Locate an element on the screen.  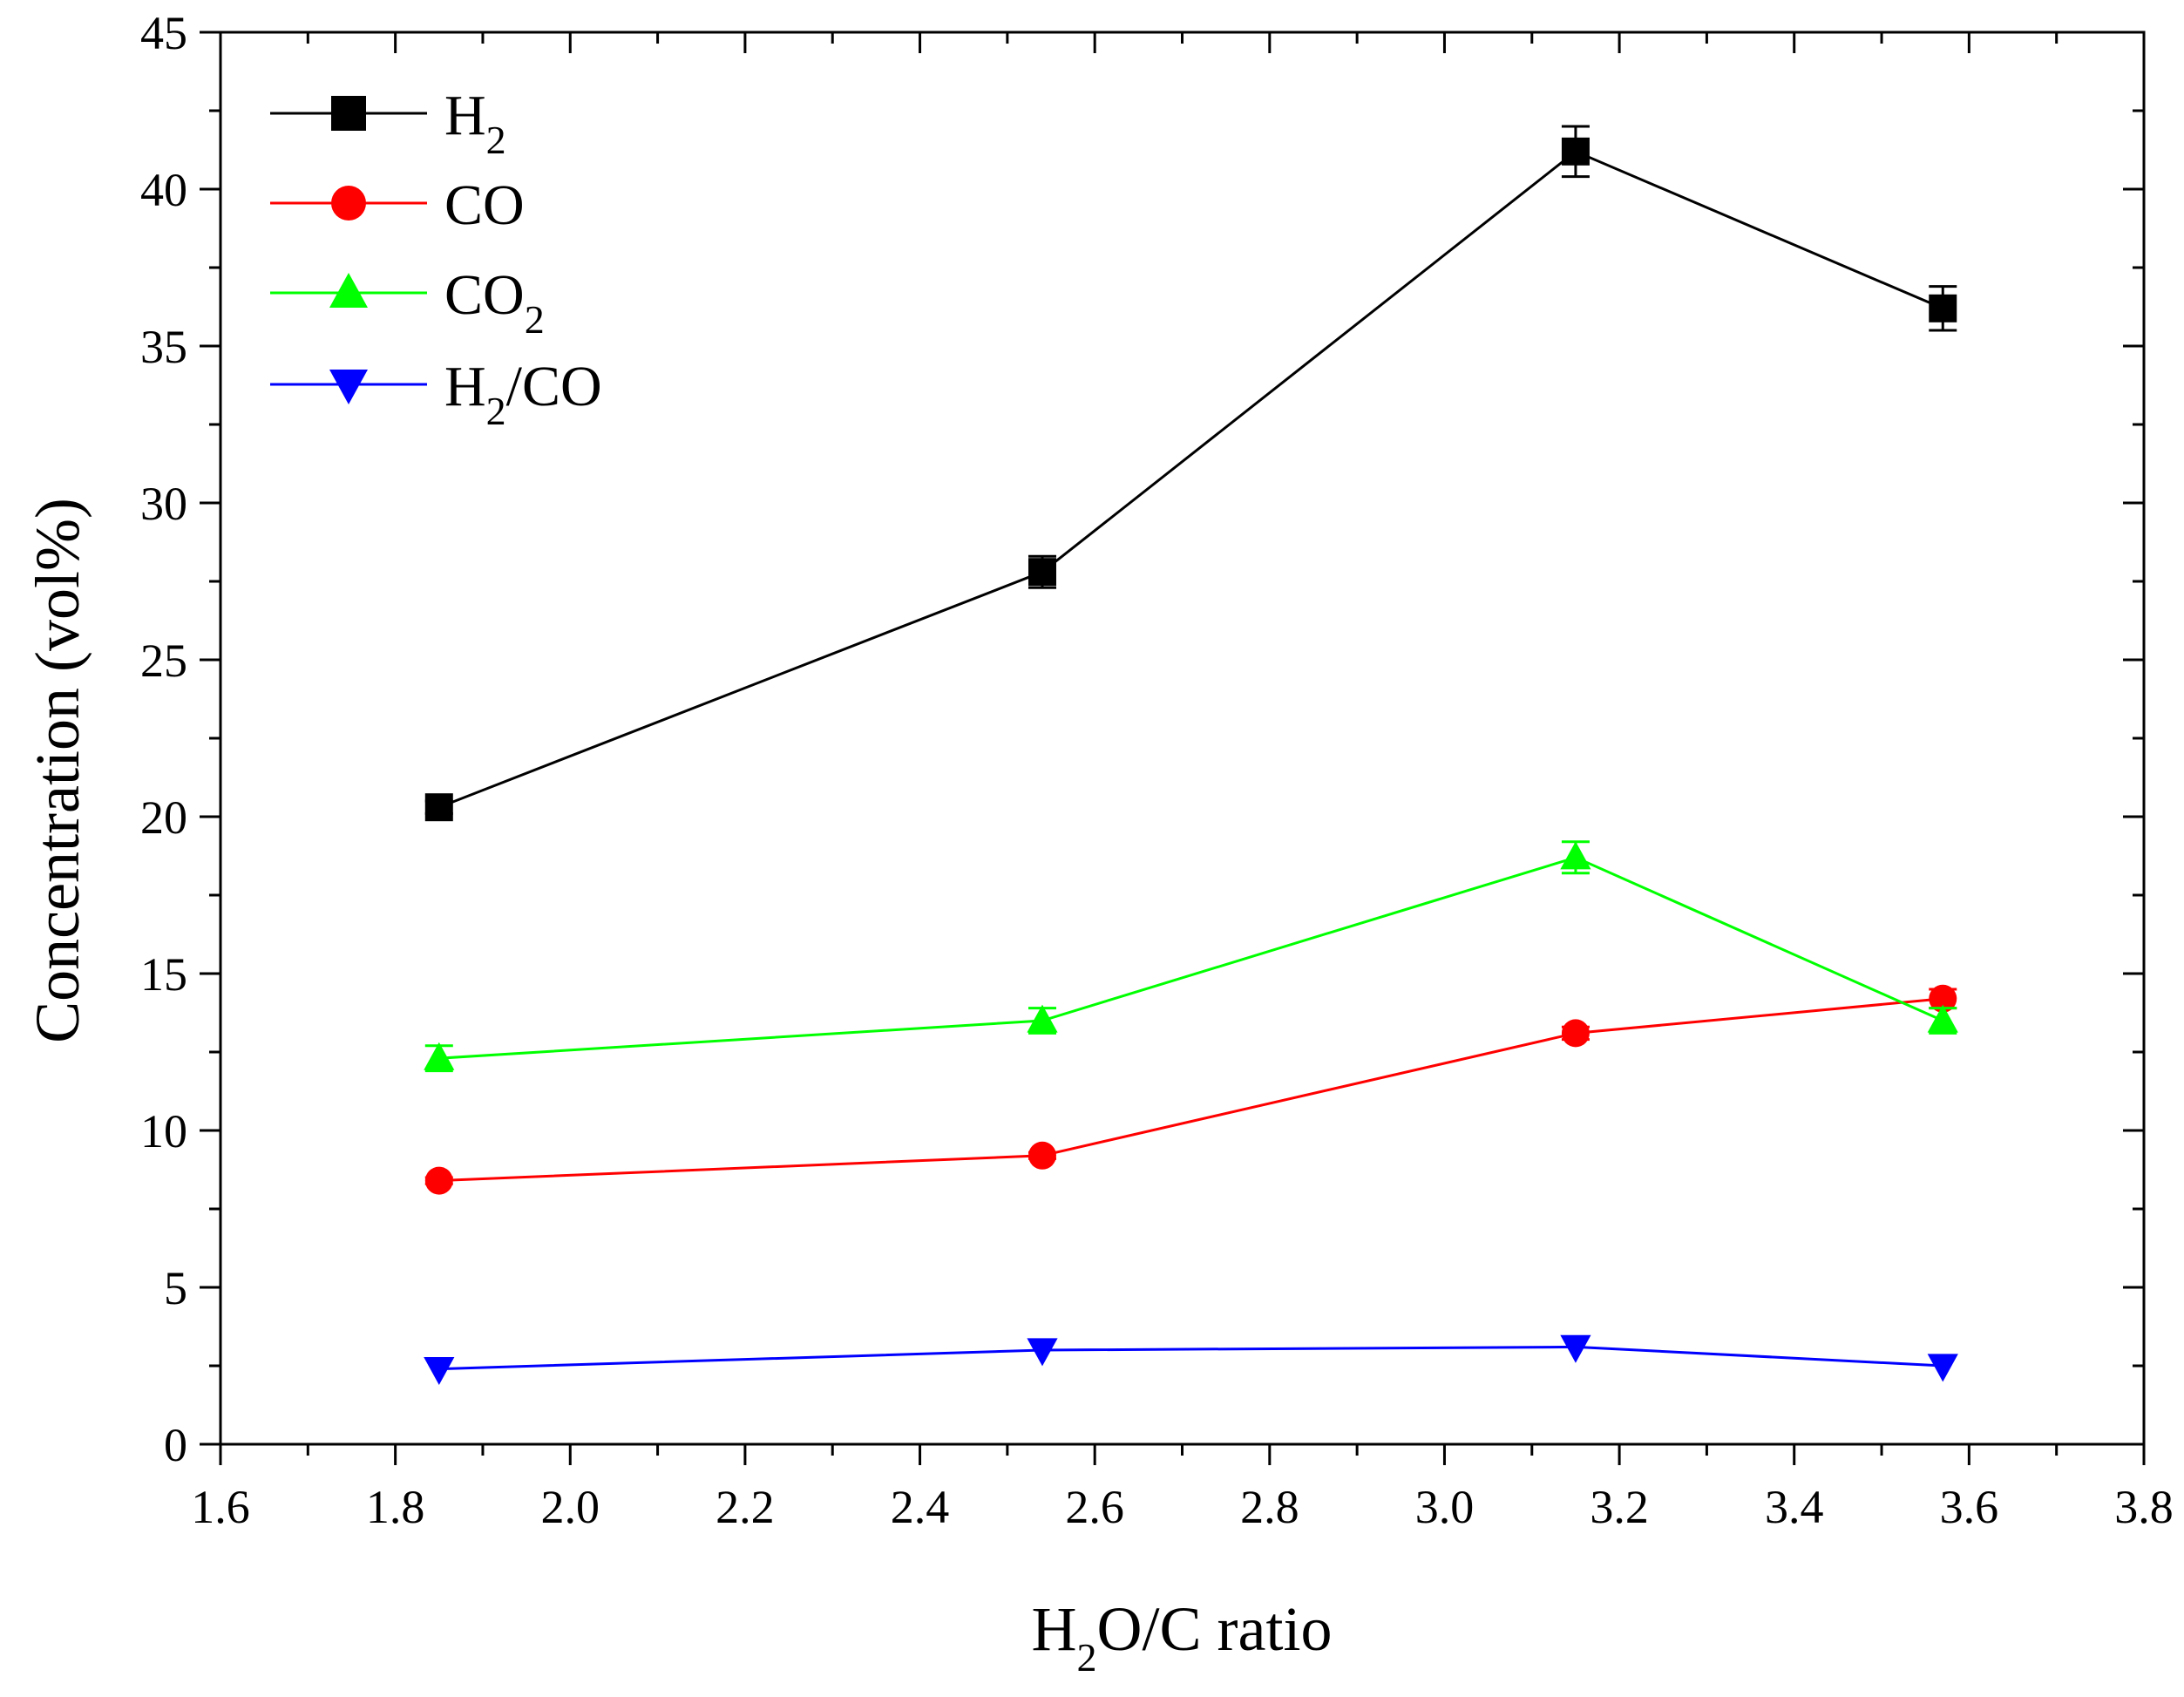
x-tick-label: 1.8 is located at coordinates (395, 1507).